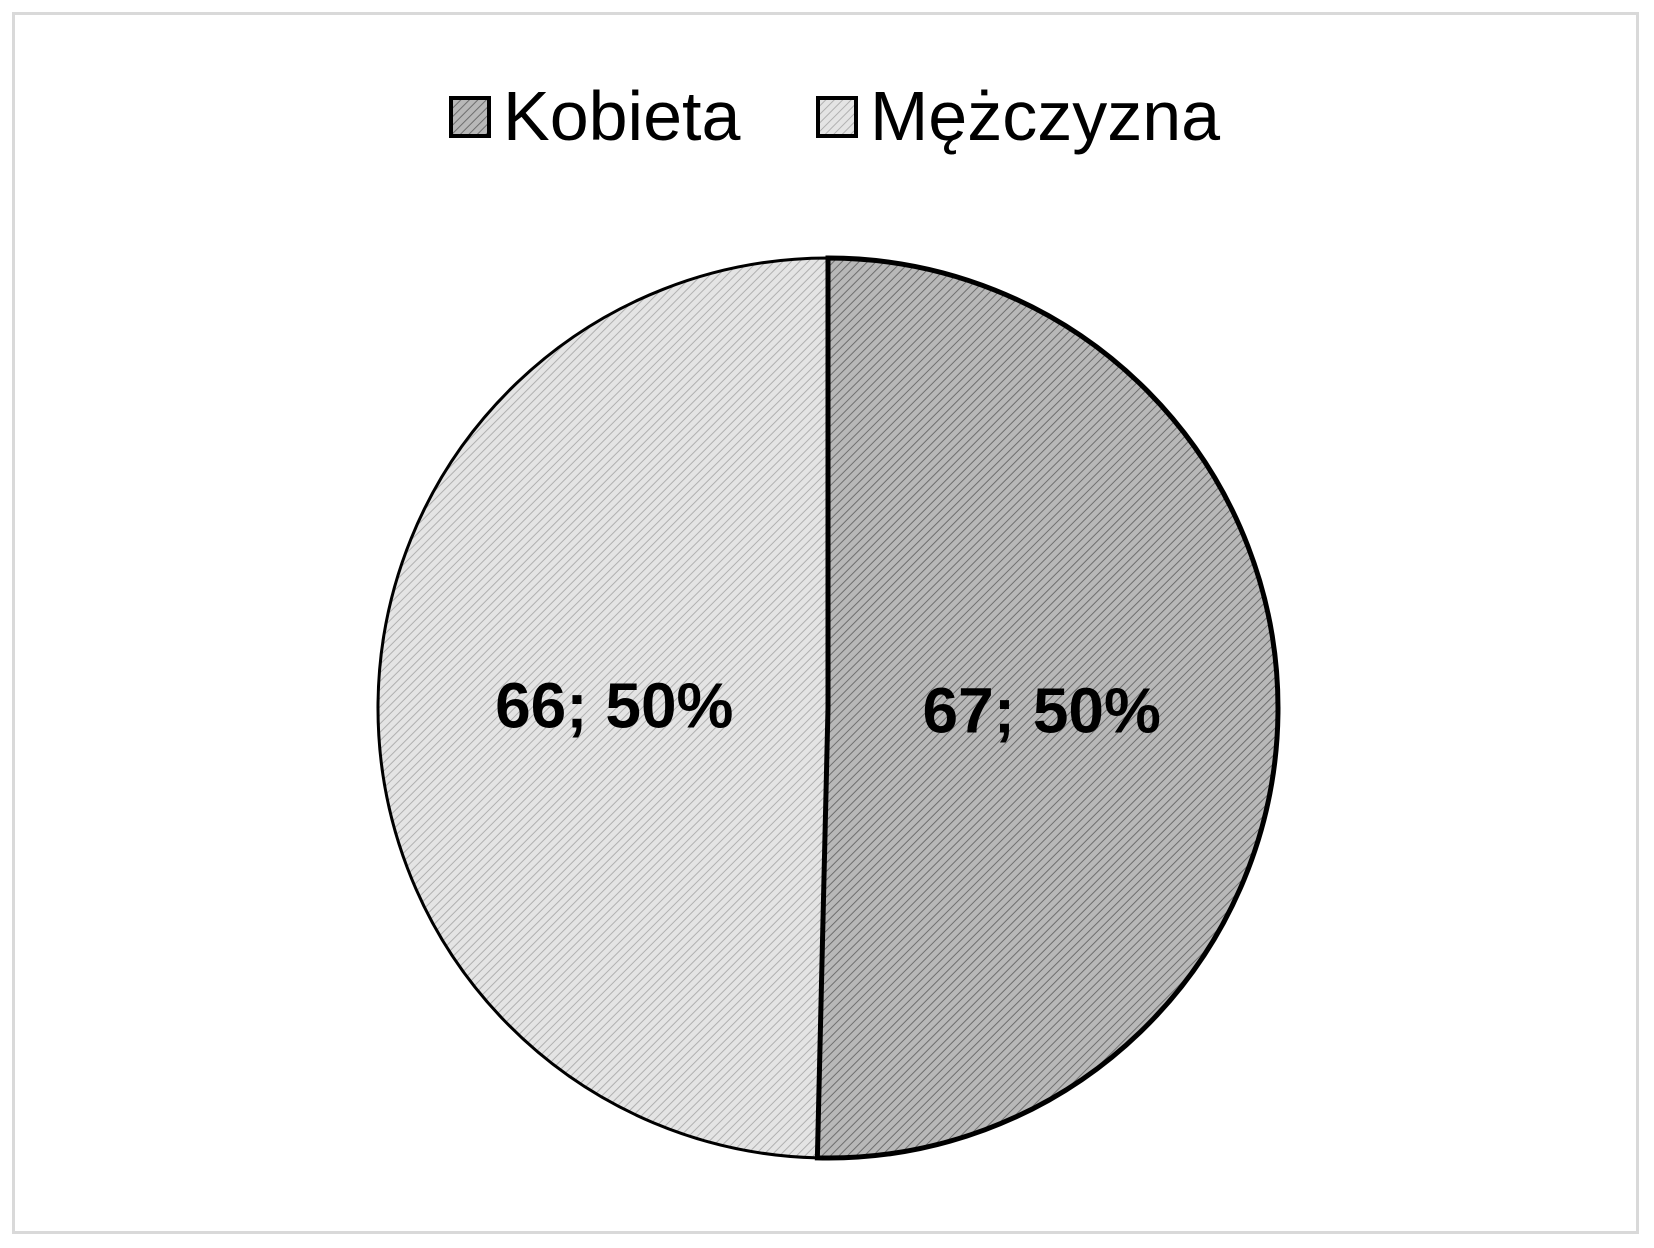  What do you see at coordinates (1042, 711) in the screenshot?
I see `data-label-kobieta: 67; 50%` at bounding box center [1042, 711].